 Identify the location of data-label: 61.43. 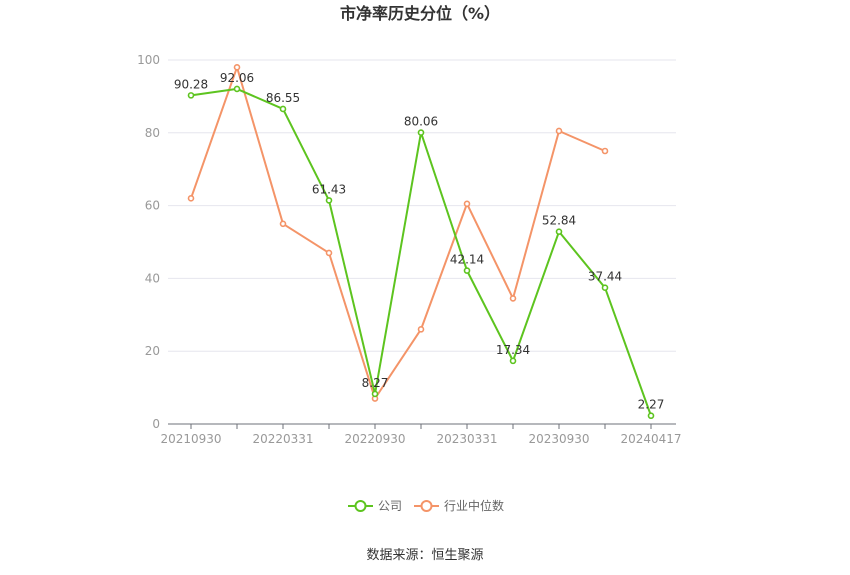
(329, 189).